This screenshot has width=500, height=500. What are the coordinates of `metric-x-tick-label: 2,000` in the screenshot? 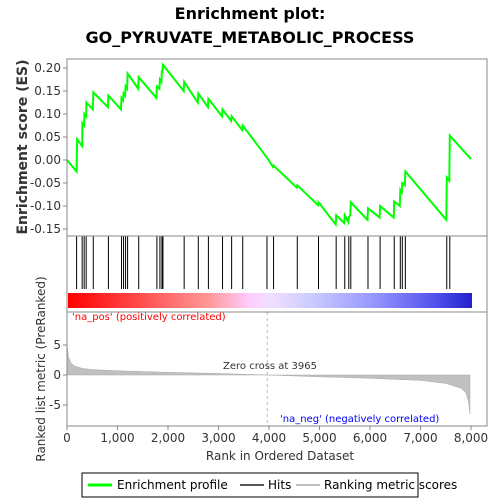 It's located at (168, 438).